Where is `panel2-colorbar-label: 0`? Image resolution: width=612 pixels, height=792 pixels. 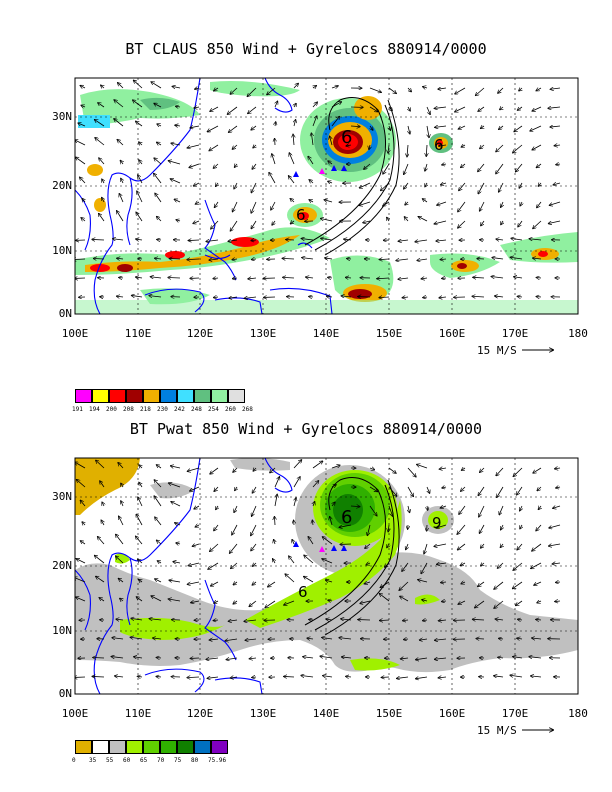
panel2-colorbar-label: 0 is located at coordinates (74, 760).